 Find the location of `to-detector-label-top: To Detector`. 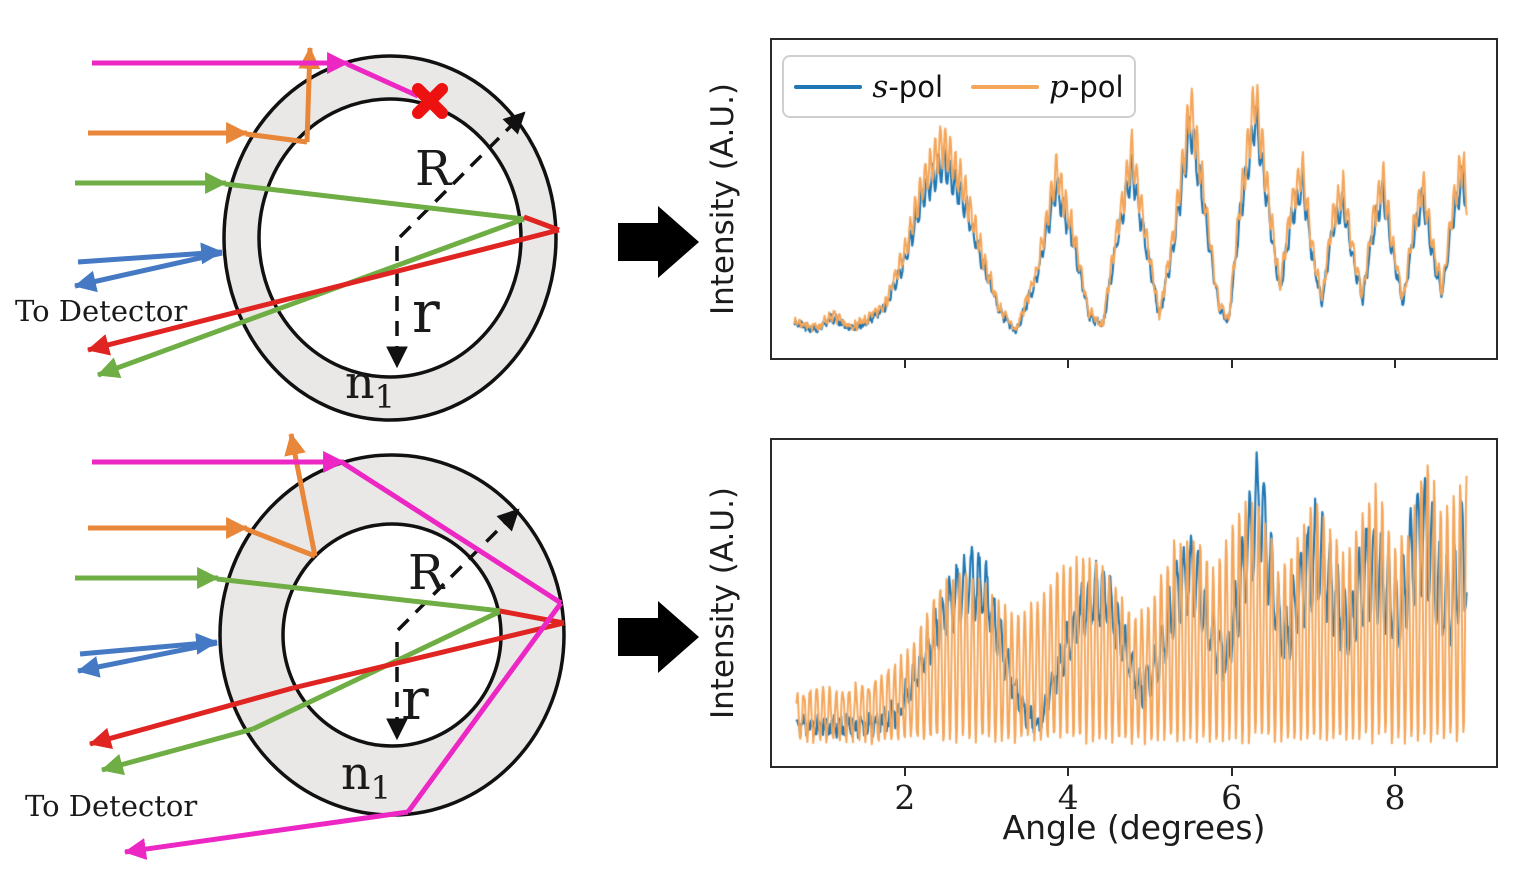

to-detector-label-top: To Detector is located at coordinates (101, 311).